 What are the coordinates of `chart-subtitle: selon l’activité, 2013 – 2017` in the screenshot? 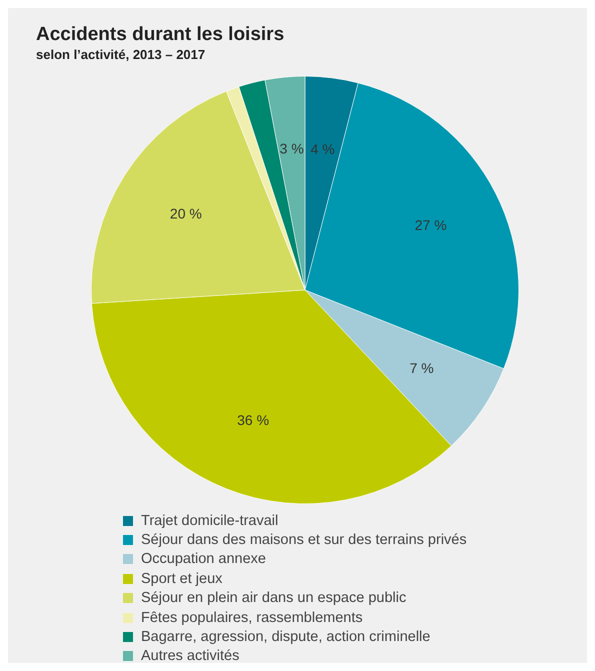 It's located at (121, 54).